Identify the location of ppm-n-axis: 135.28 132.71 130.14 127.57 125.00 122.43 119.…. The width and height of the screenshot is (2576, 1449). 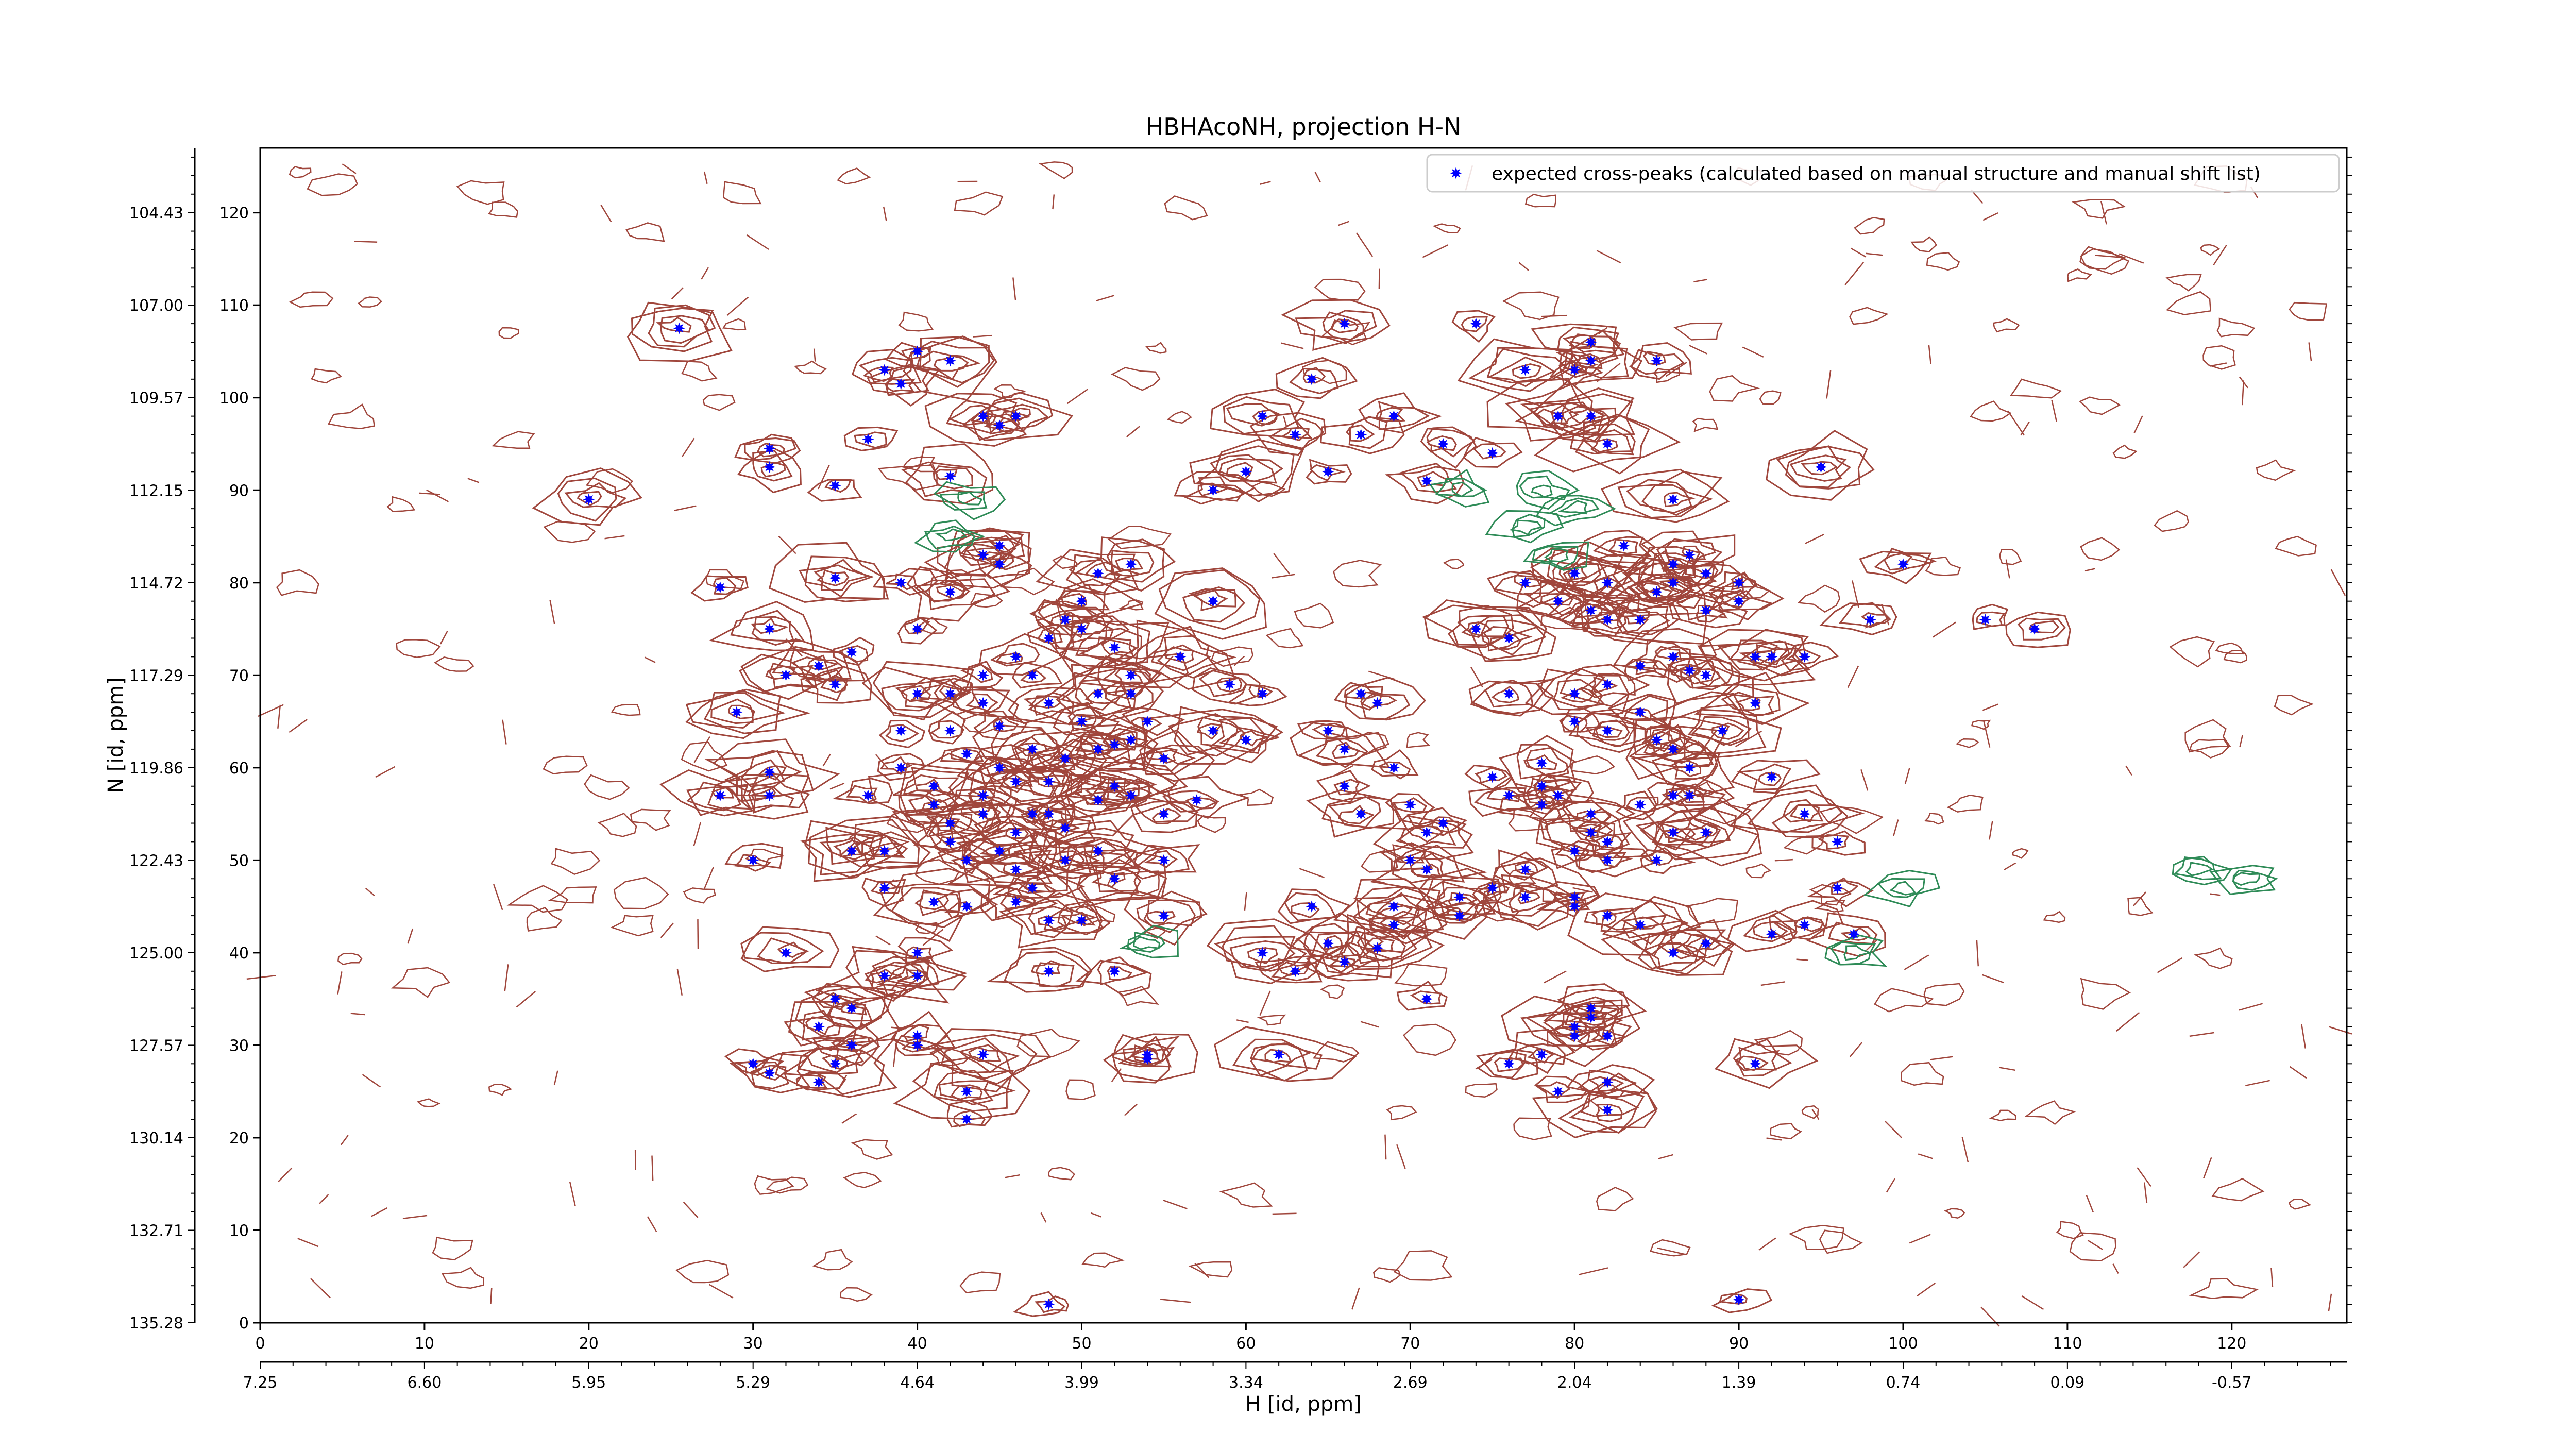
(162, 740).